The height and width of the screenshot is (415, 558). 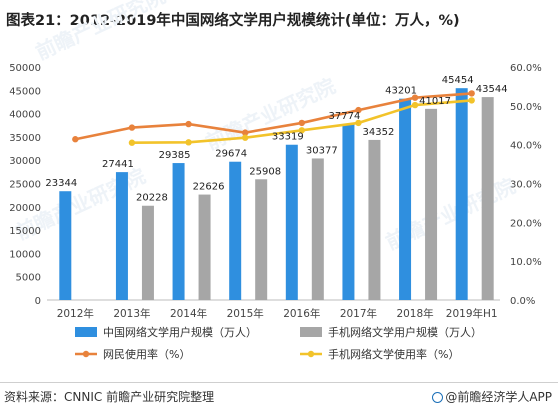 What do you see at coordinates (322, 150) in the screenshot?
I see `bar-data-label: 30377` at bounding box center [322, 150].